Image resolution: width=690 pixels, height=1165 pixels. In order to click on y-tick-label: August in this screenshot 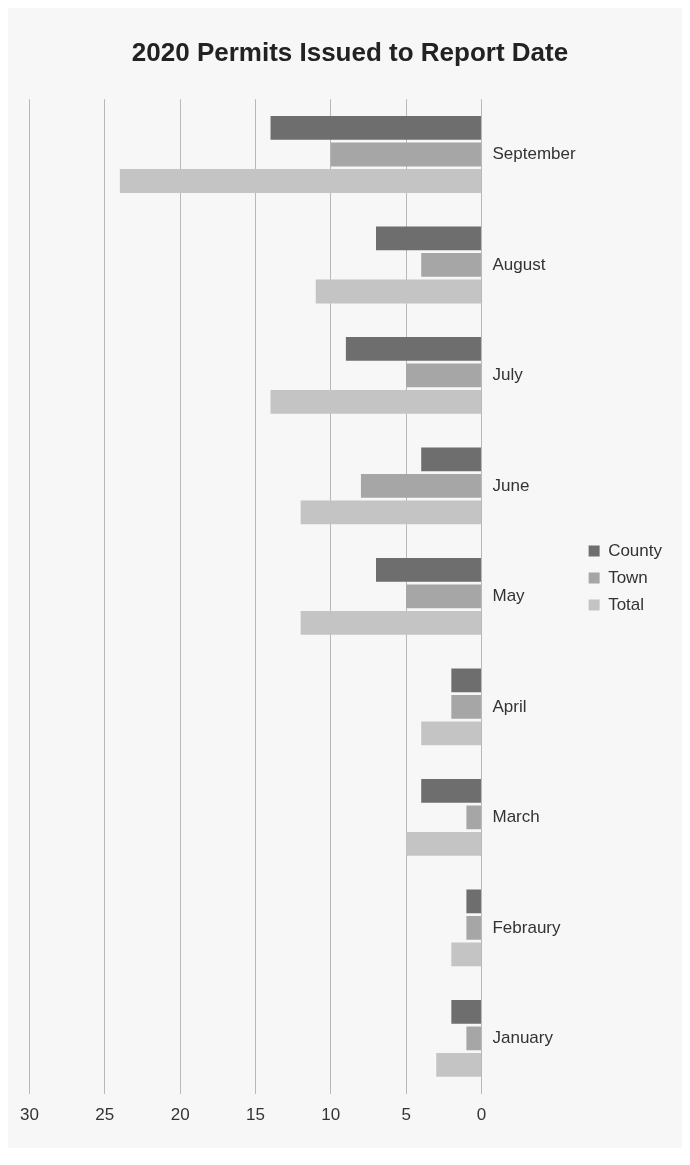, I will do `click(519, 264)`.